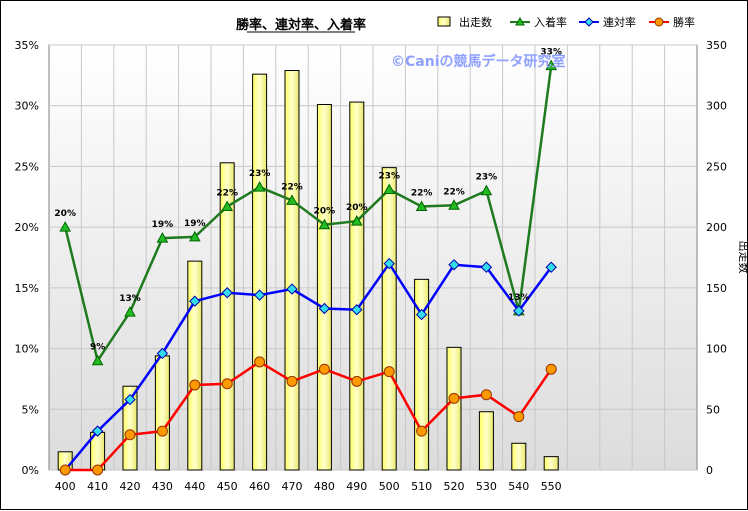  Describe the element at coordinates (130, 486) in the screenshot. I see `x-tick-label: 420` at that location.